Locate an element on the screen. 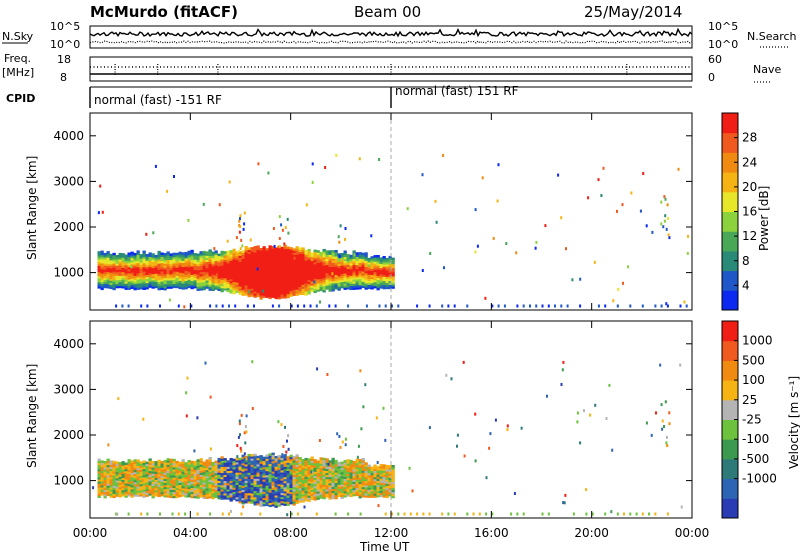  velocity-colorbar-tick-label: -25 is located at coordinates (752, 420).